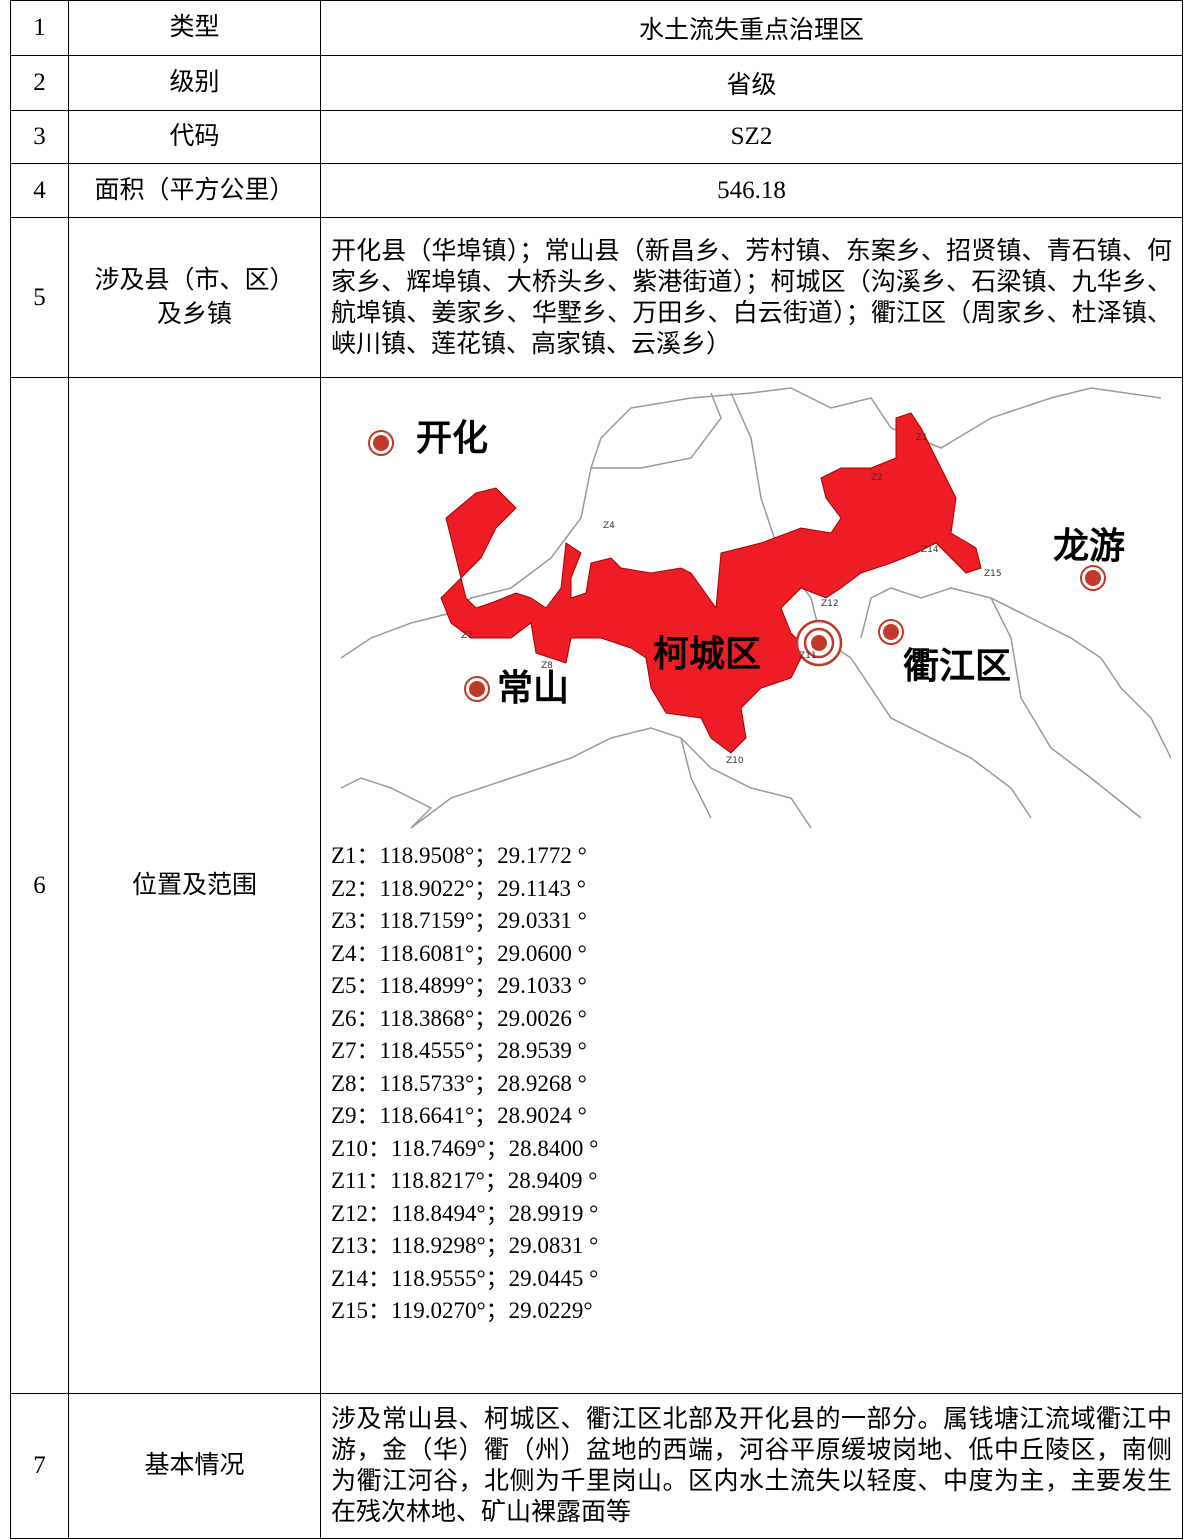  Describe the element at coordinates (533, 688) in the screenshot. I see `place-label: 常山` at that location.